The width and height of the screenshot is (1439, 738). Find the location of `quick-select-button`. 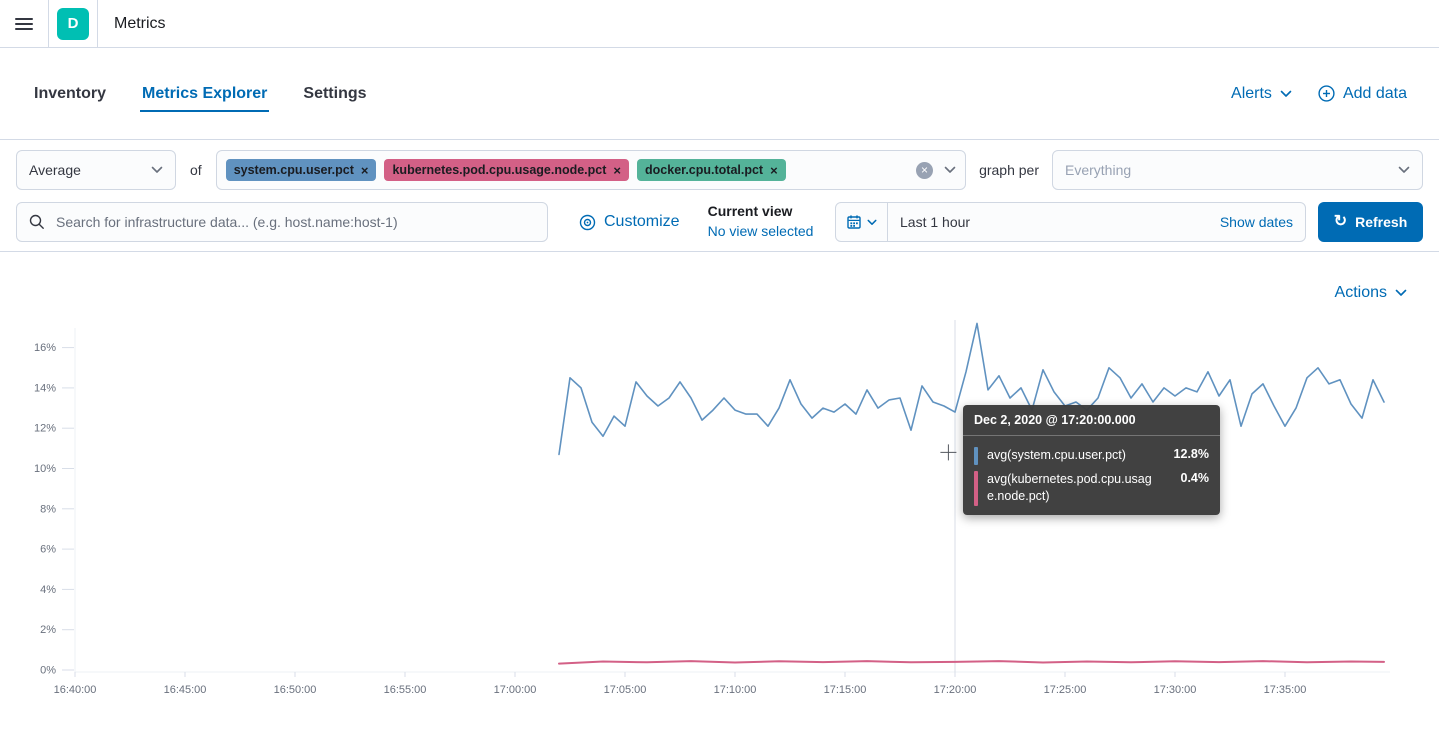

quick-select-button is located at coordinates (862, 222).